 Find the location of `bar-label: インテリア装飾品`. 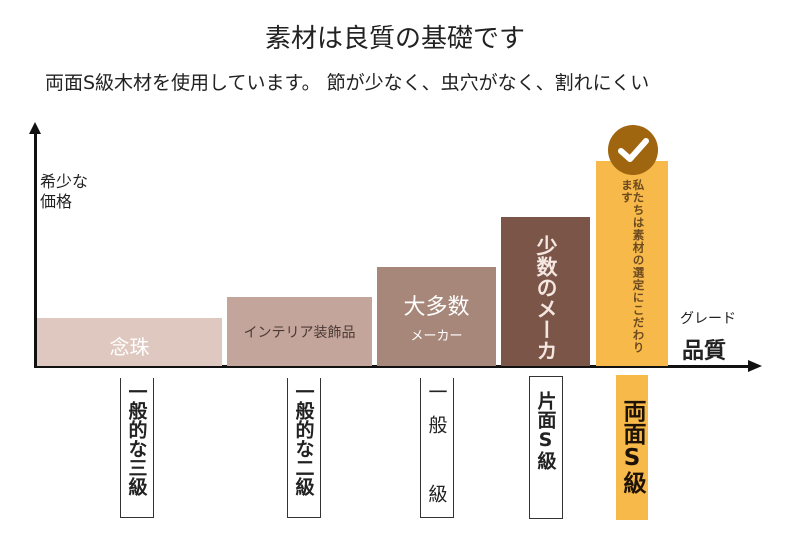

bar-label: インテリア装飾品 is located at coordinates (299, 332).